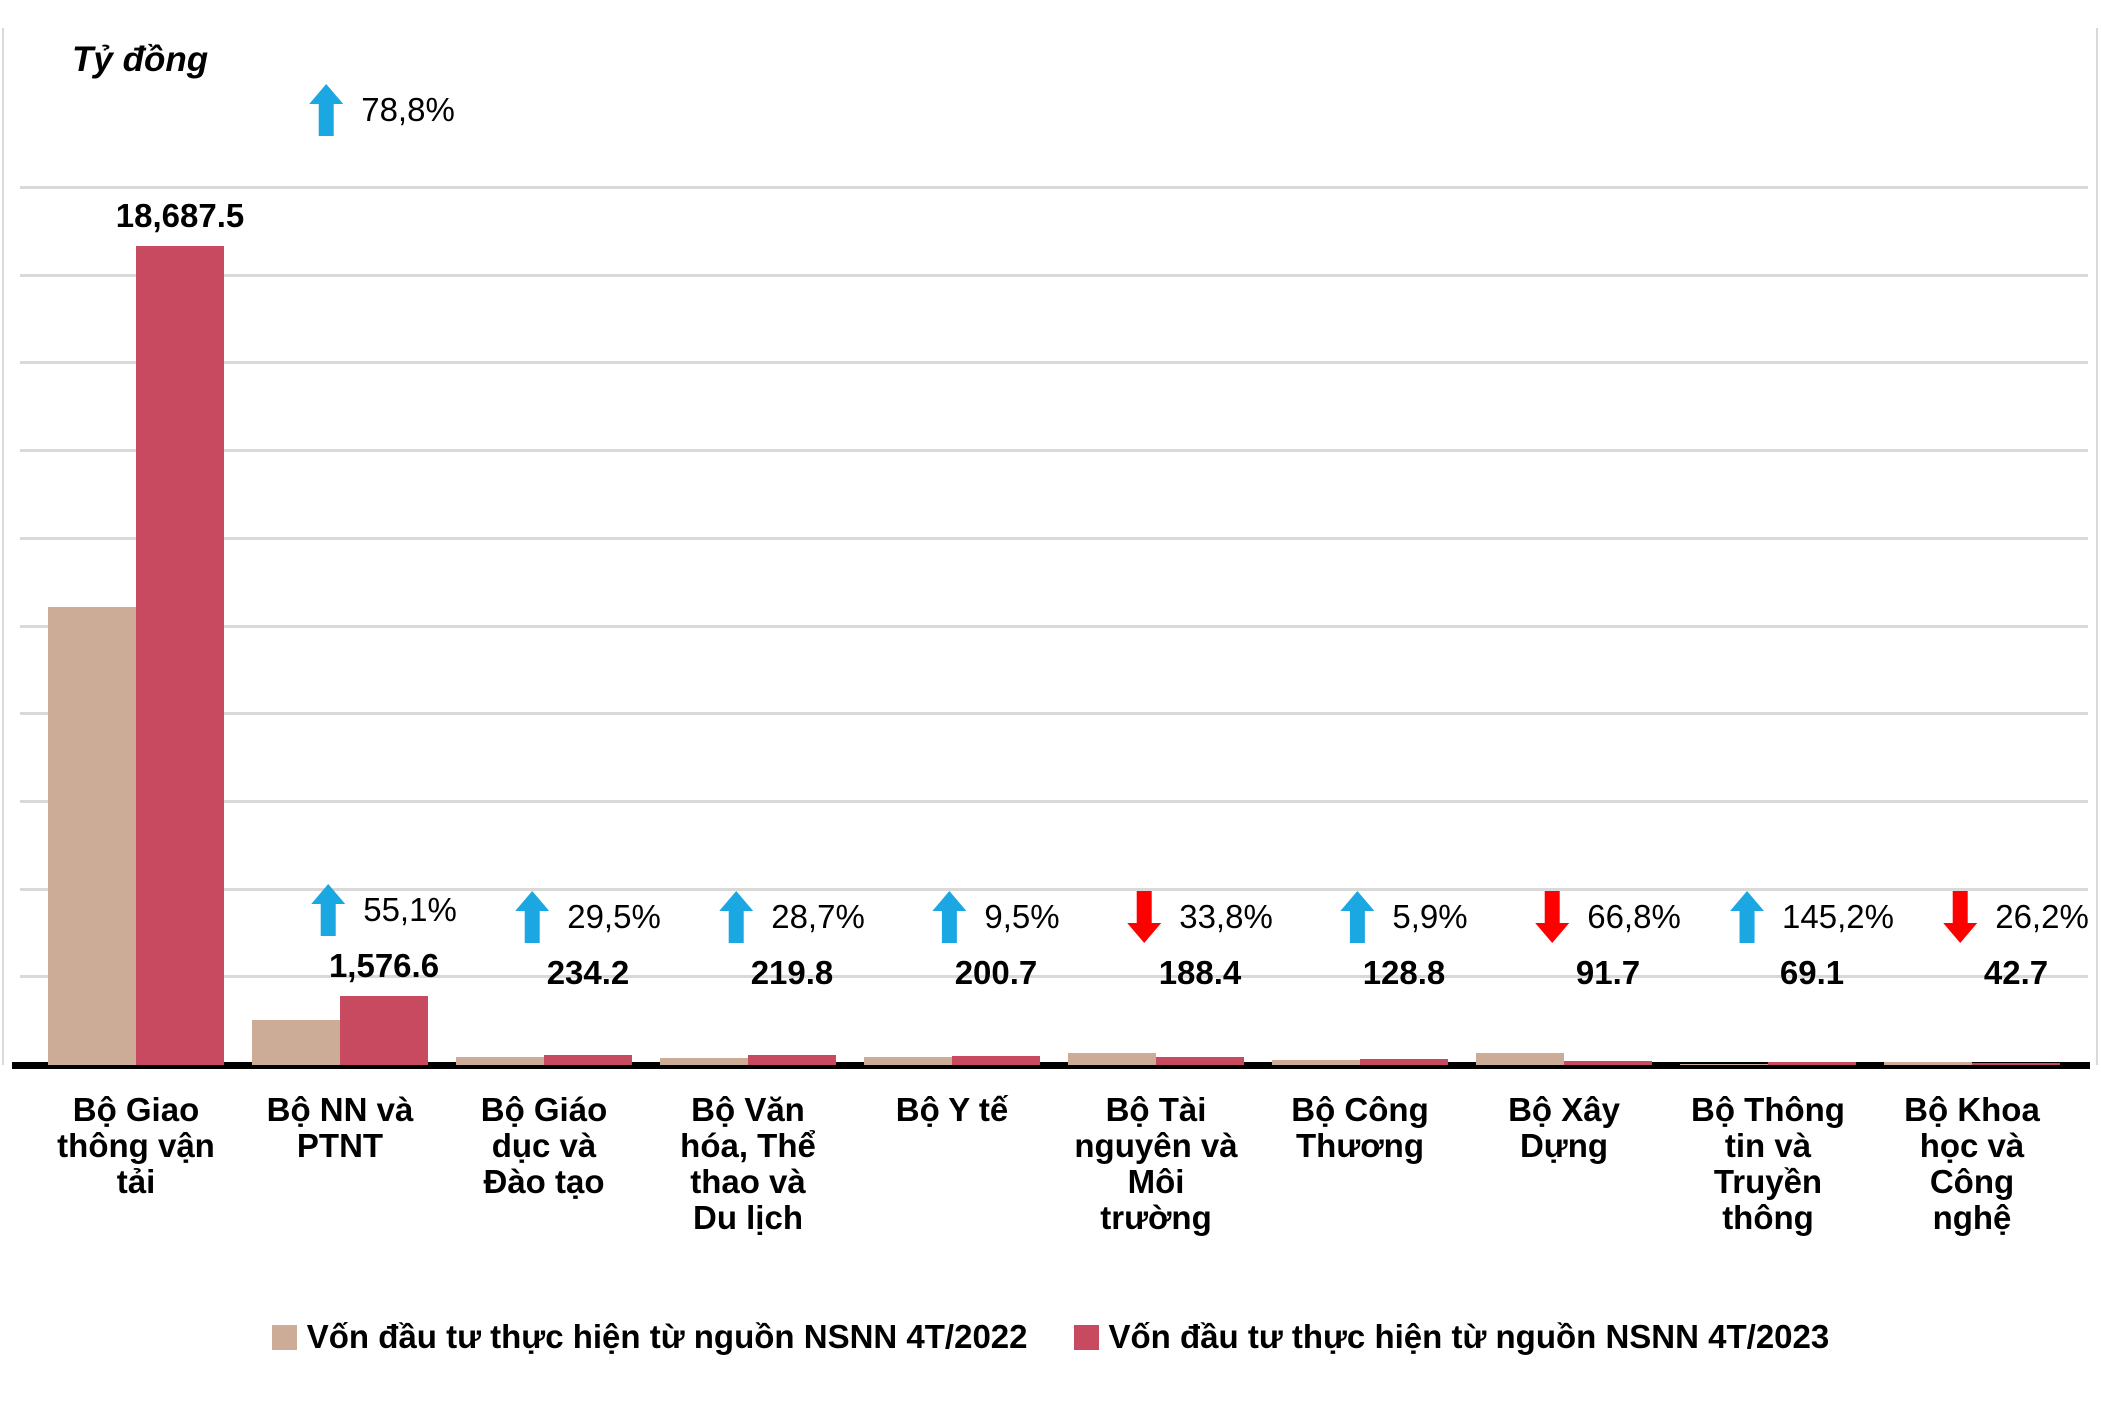 The image size is (2101, 1417). Describe the element at coordinates (384, 966) in the screenshot. I see `value-label: 1,576.6` at that location.